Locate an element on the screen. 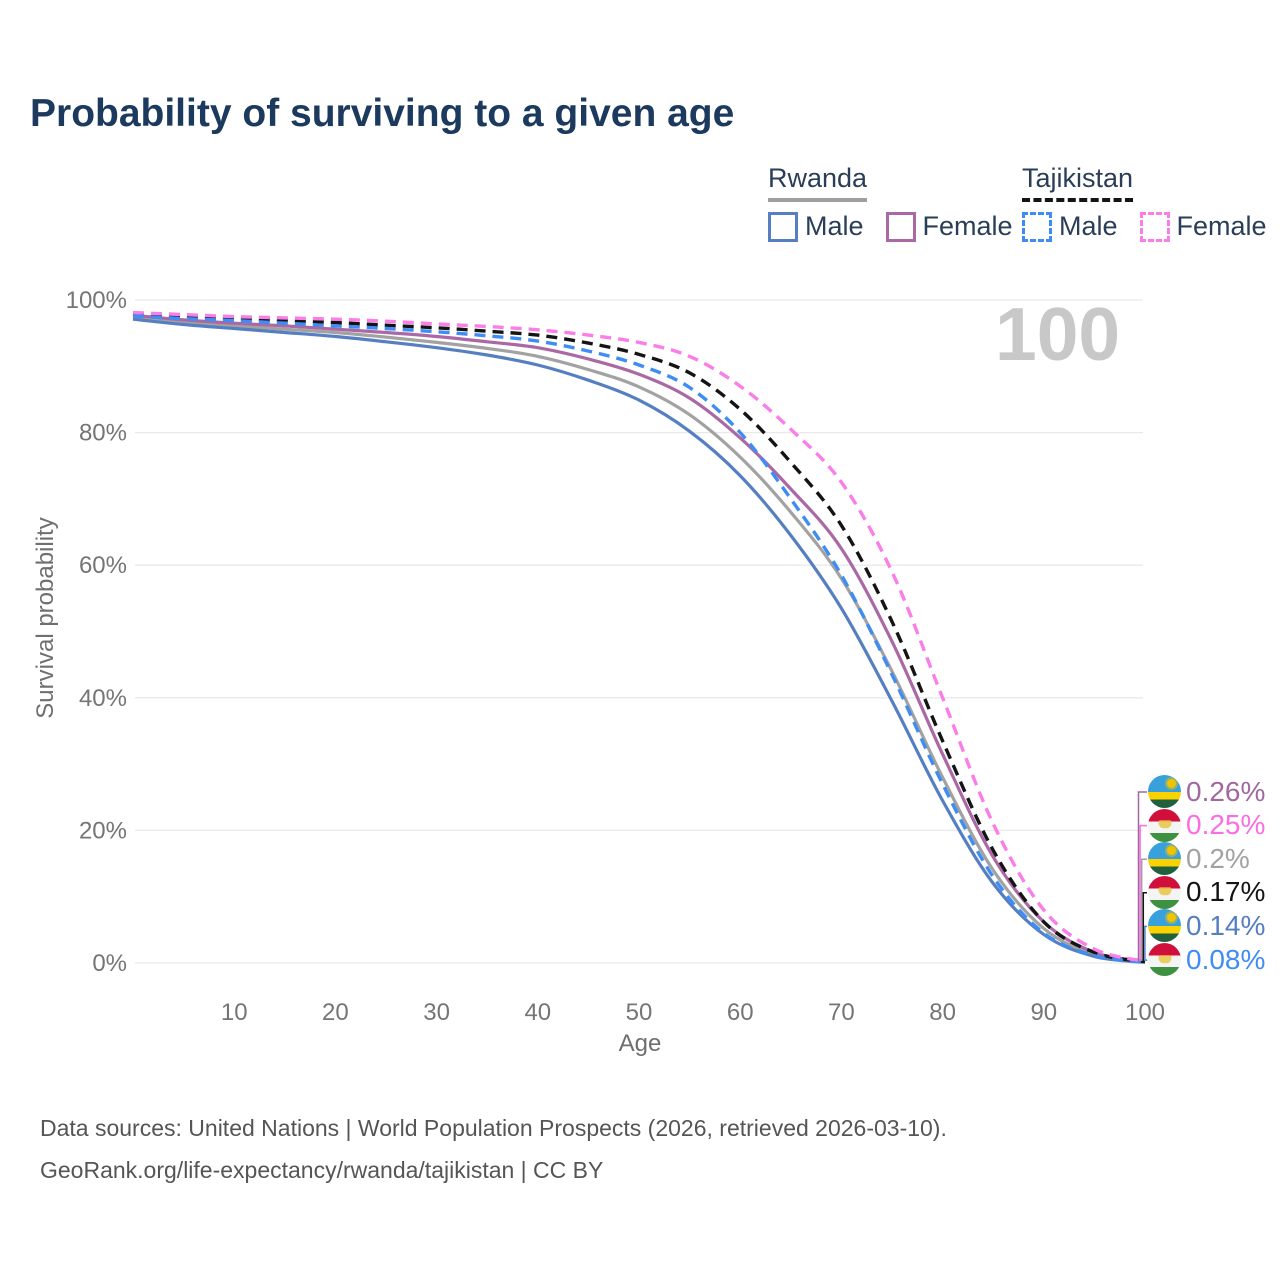 The height and width of the screenshot is (1280, 1280). rwanda-male-swatch is located at coordinates (783, 226).